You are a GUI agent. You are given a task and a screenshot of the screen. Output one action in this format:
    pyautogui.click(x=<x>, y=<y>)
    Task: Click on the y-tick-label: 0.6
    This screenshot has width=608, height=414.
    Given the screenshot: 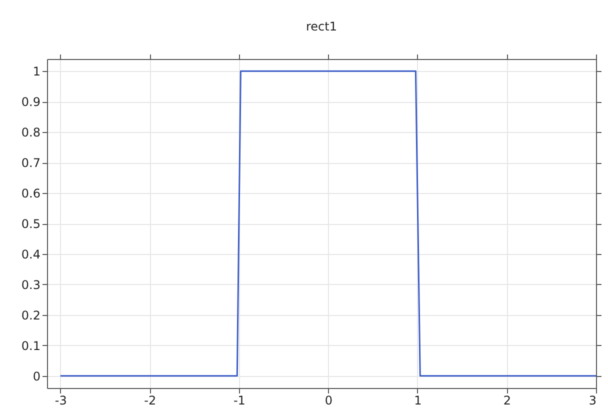 What is the action you would take?
    pyautogui.click(x=30, y=193)
    